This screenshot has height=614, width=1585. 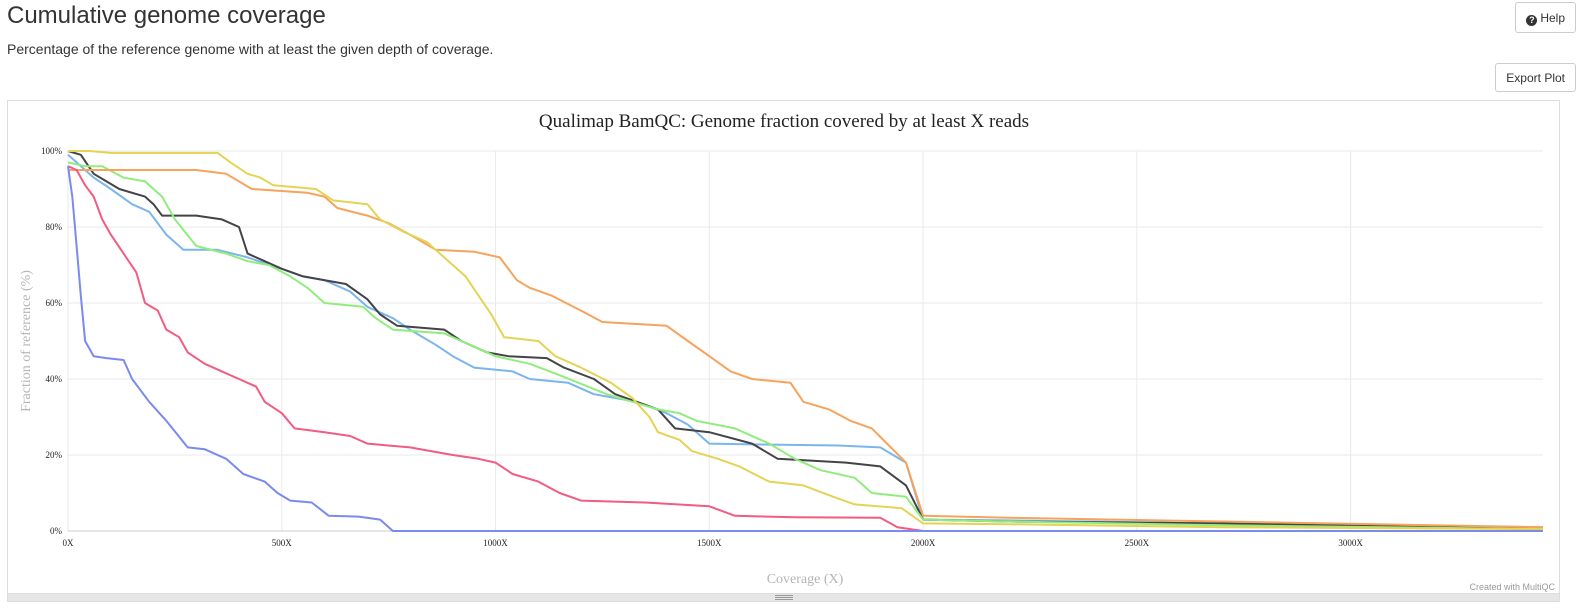 What do you see at coordinates (54, 455) in the screenshot?
I see `y-tick-label: 20%` at bounding box center [54, 455].